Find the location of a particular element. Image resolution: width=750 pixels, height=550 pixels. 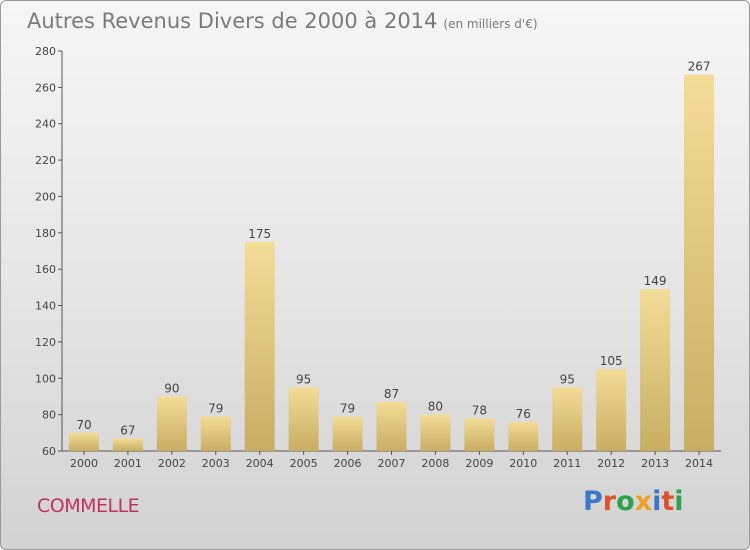

y-tick-label: 180 is located at coordinates (45, 233).